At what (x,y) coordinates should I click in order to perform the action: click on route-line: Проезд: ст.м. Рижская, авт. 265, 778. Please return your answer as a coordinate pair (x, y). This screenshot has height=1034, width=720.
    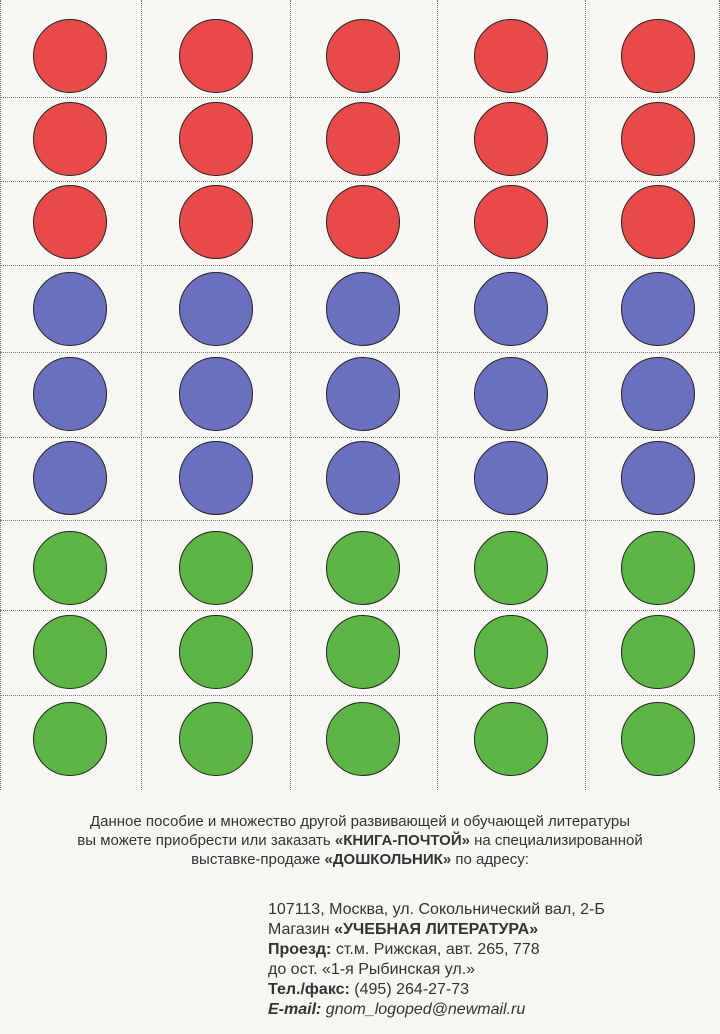
    Looking at the image, I should click on (404, 949).